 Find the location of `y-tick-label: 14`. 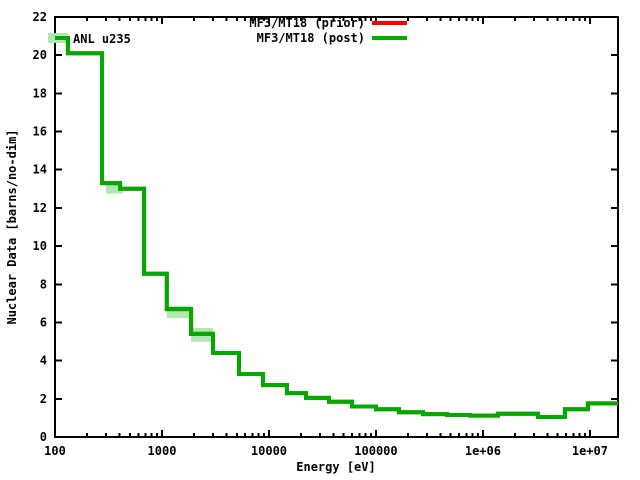

y-tick-label: 14 is located at coordinates (40, 170).